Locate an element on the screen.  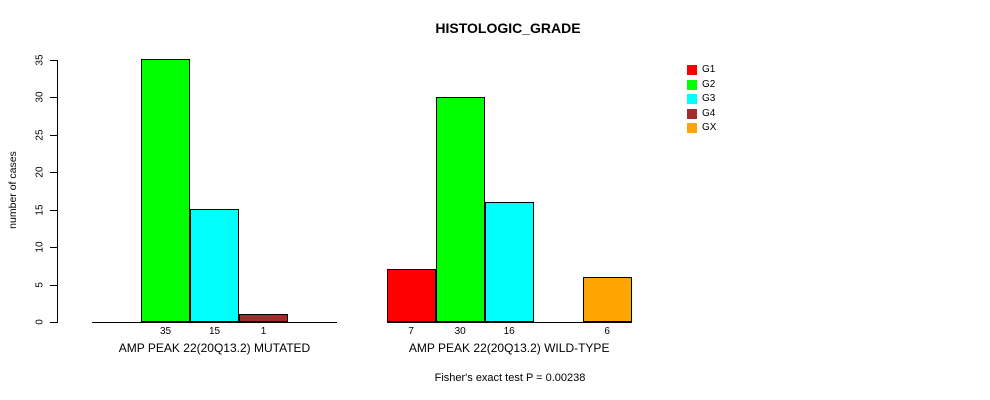
group-label: AMP PEAK 22(20Q13.2) WILD-TYPE is located at coordinates (509, 348).